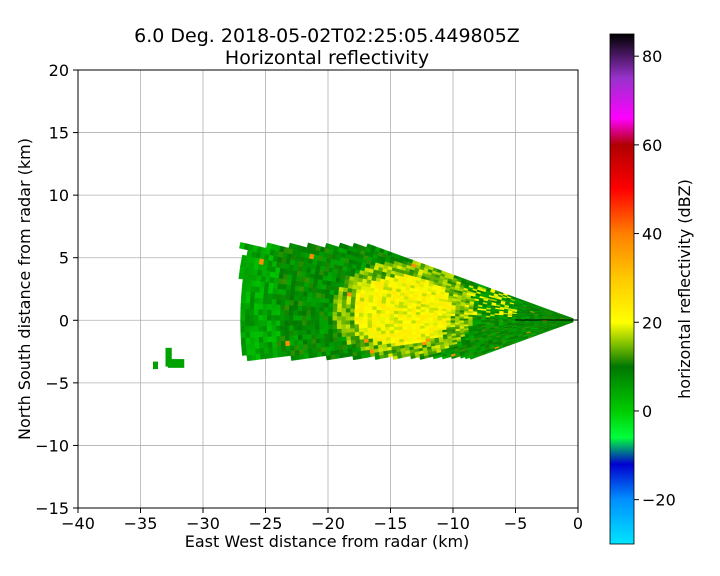 This screenshot has width=720, height=576. What do you see at coordinates (176, 363) in the screenshot?
I see `isolated-echo-cell` at bounding box center [176, 363].